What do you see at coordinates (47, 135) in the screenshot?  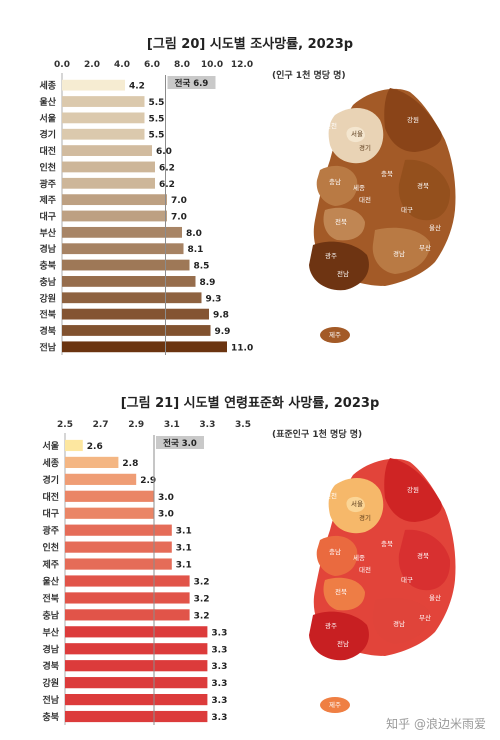 I see `category-label: 경기` at bounding box center [47, 135].